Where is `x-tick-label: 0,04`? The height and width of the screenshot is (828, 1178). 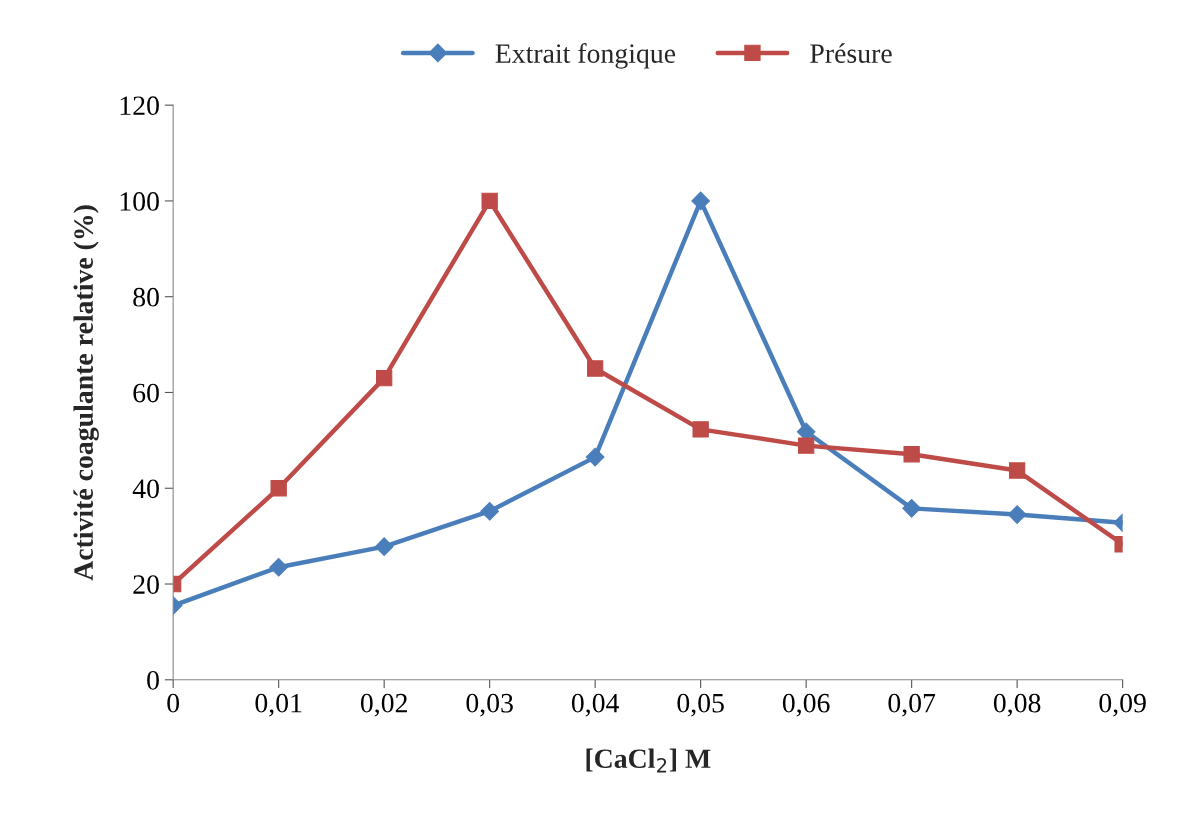 x-tick-label: 0,04 is located at coordinates (595, 705).